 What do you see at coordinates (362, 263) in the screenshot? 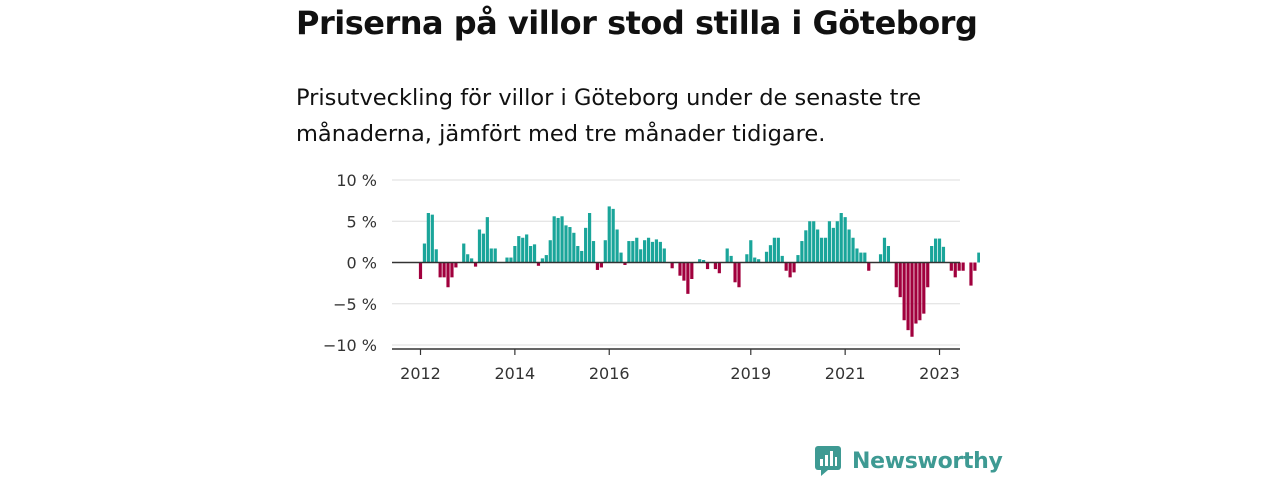
I see `y-tick-label: 0 %` at bounding box center [362, 263].